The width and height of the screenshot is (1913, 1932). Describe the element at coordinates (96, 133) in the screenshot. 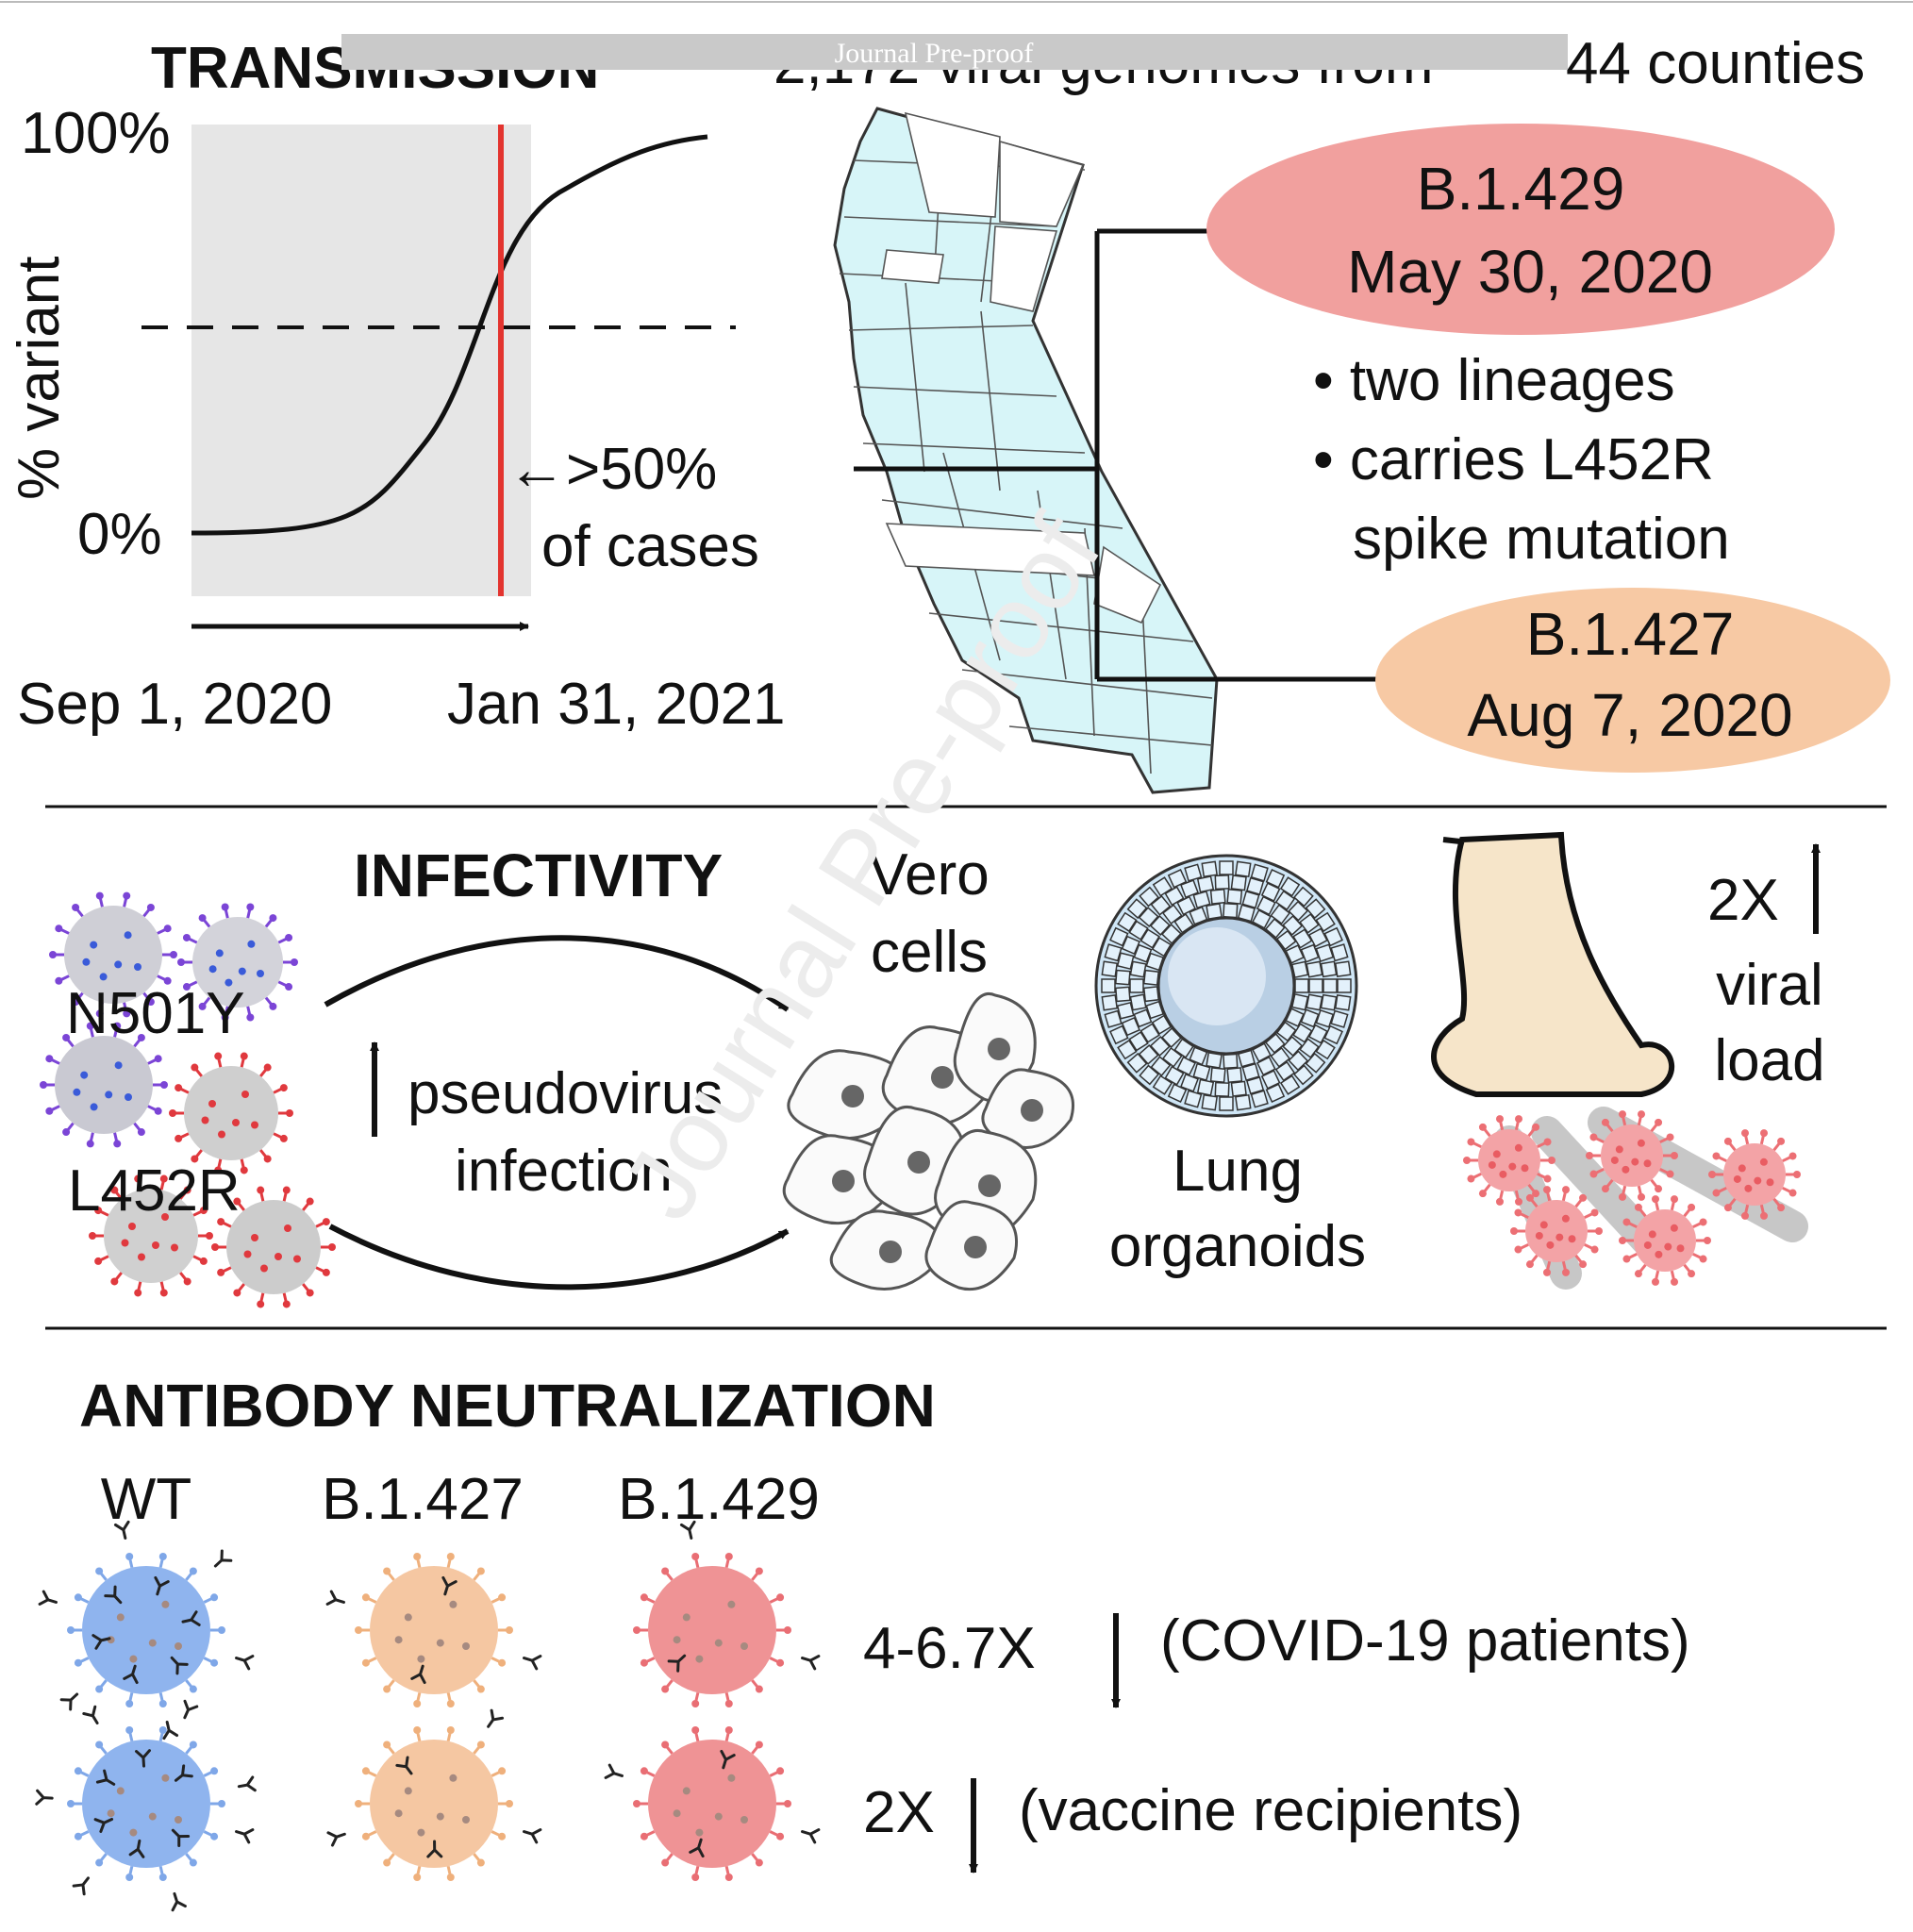

I see `y-top-label: 100%` at that location.